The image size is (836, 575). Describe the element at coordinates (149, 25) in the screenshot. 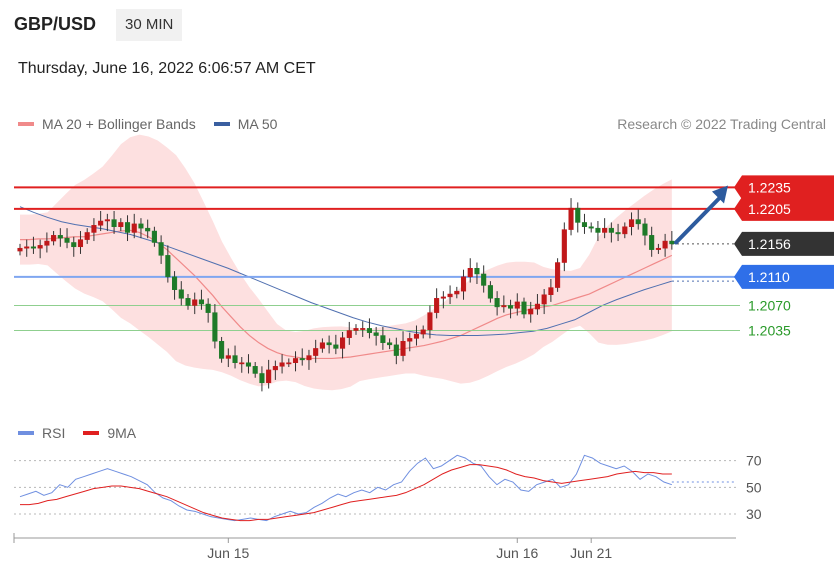

I see `timeframe-badge: 30 MIN` at that location.